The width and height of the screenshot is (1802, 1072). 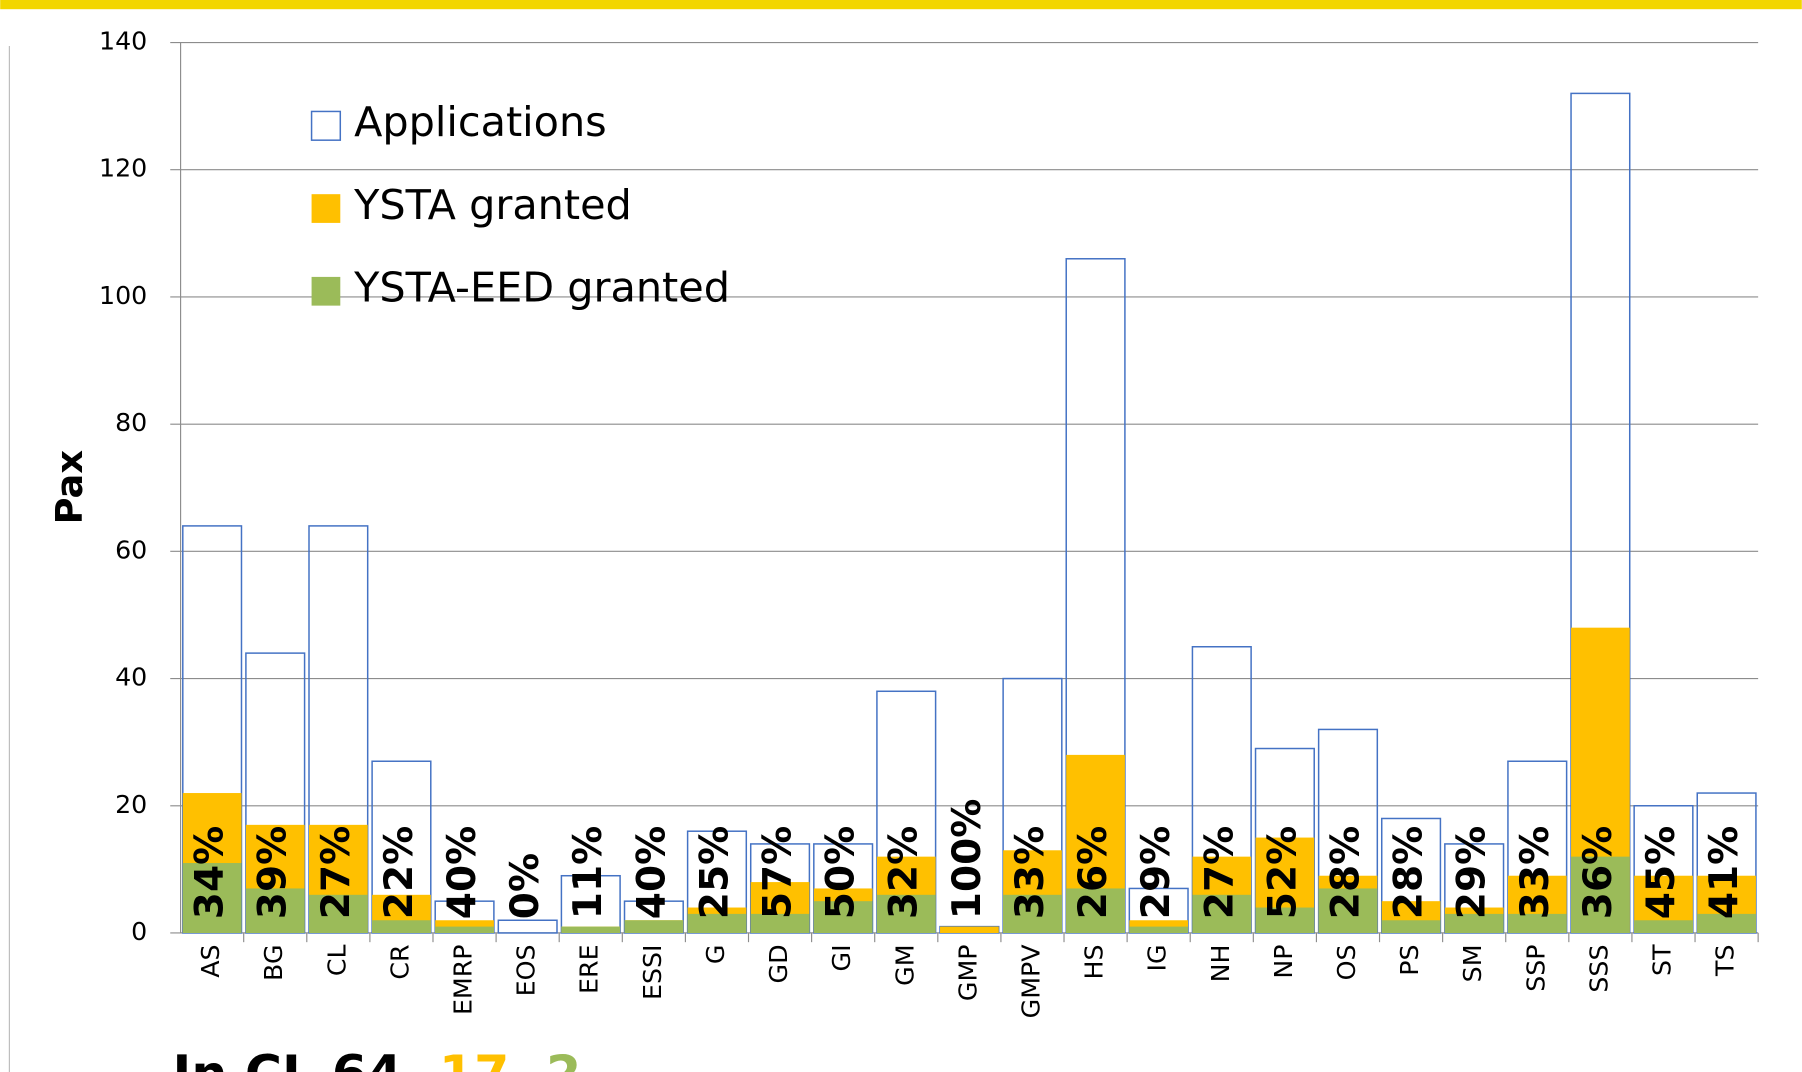 What do you see at coordinates (904, 964) in the screenshot?
I see `x-tick-label: GM` at bounding box center [904, 964].